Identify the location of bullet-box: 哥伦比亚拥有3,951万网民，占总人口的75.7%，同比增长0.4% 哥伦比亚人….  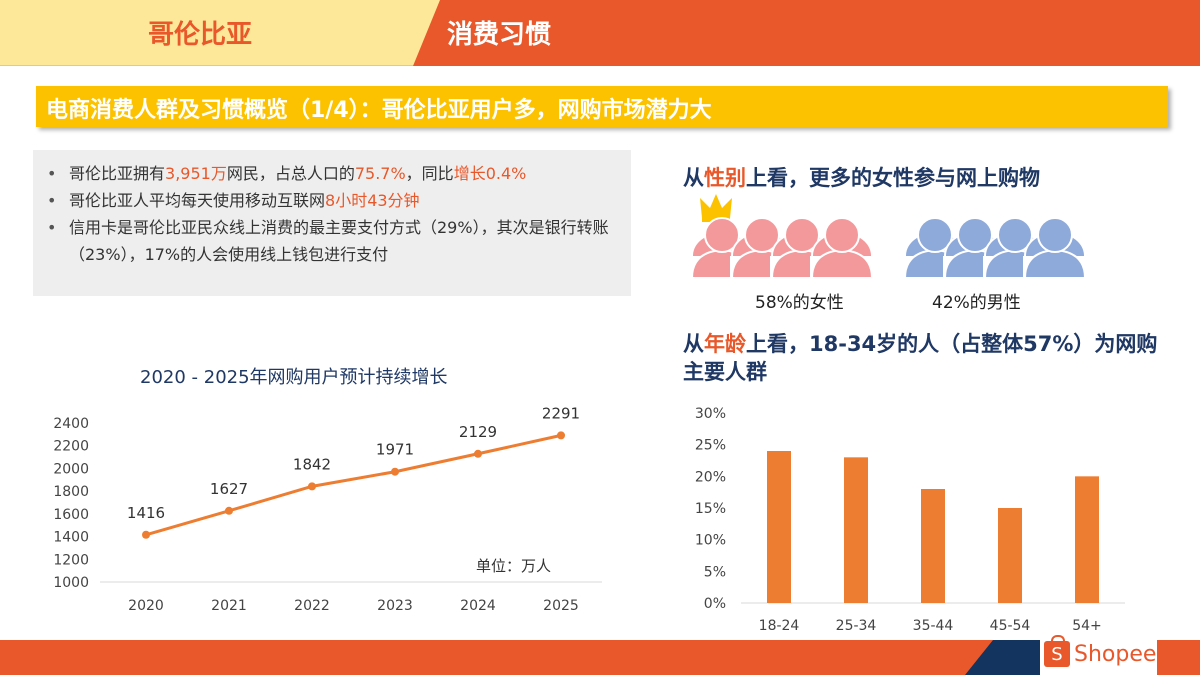
(332, 223).